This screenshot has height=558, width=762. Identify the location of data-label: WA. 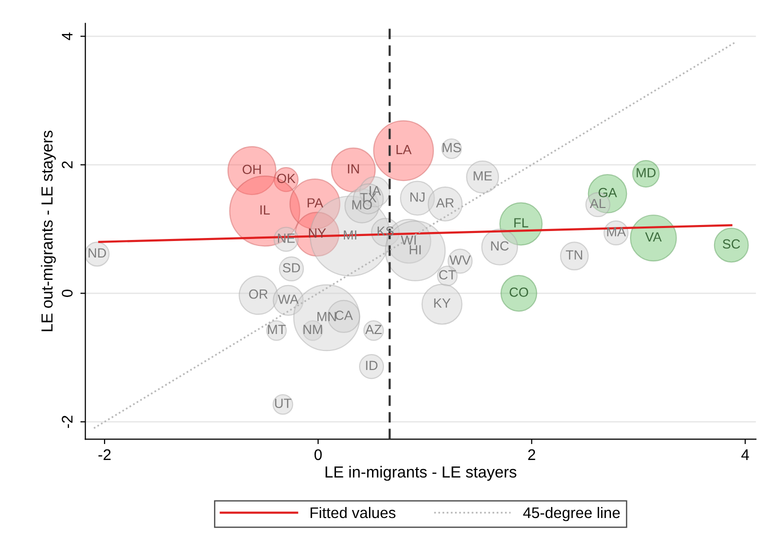
(288, 299).